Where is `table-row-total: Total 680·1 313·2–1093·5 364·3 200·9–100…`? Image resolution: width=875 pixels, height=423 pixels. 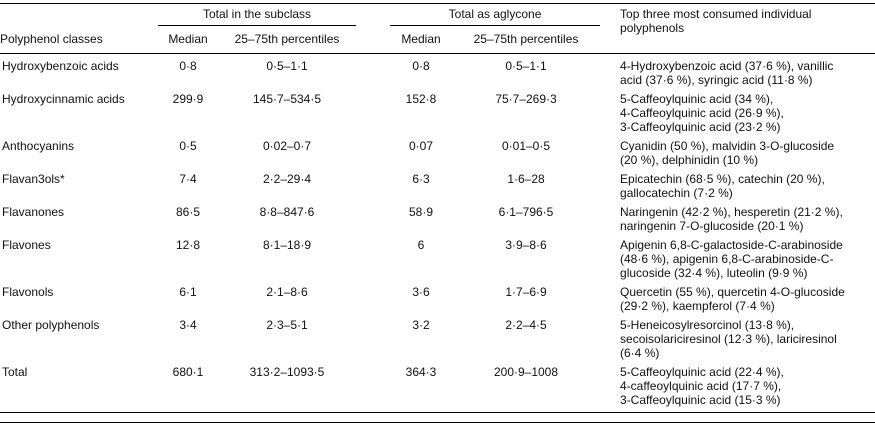 table-row-total: Total 680·1 313·2–1093·5 364·3 200·9–100… is located at coordinates (437, 386).